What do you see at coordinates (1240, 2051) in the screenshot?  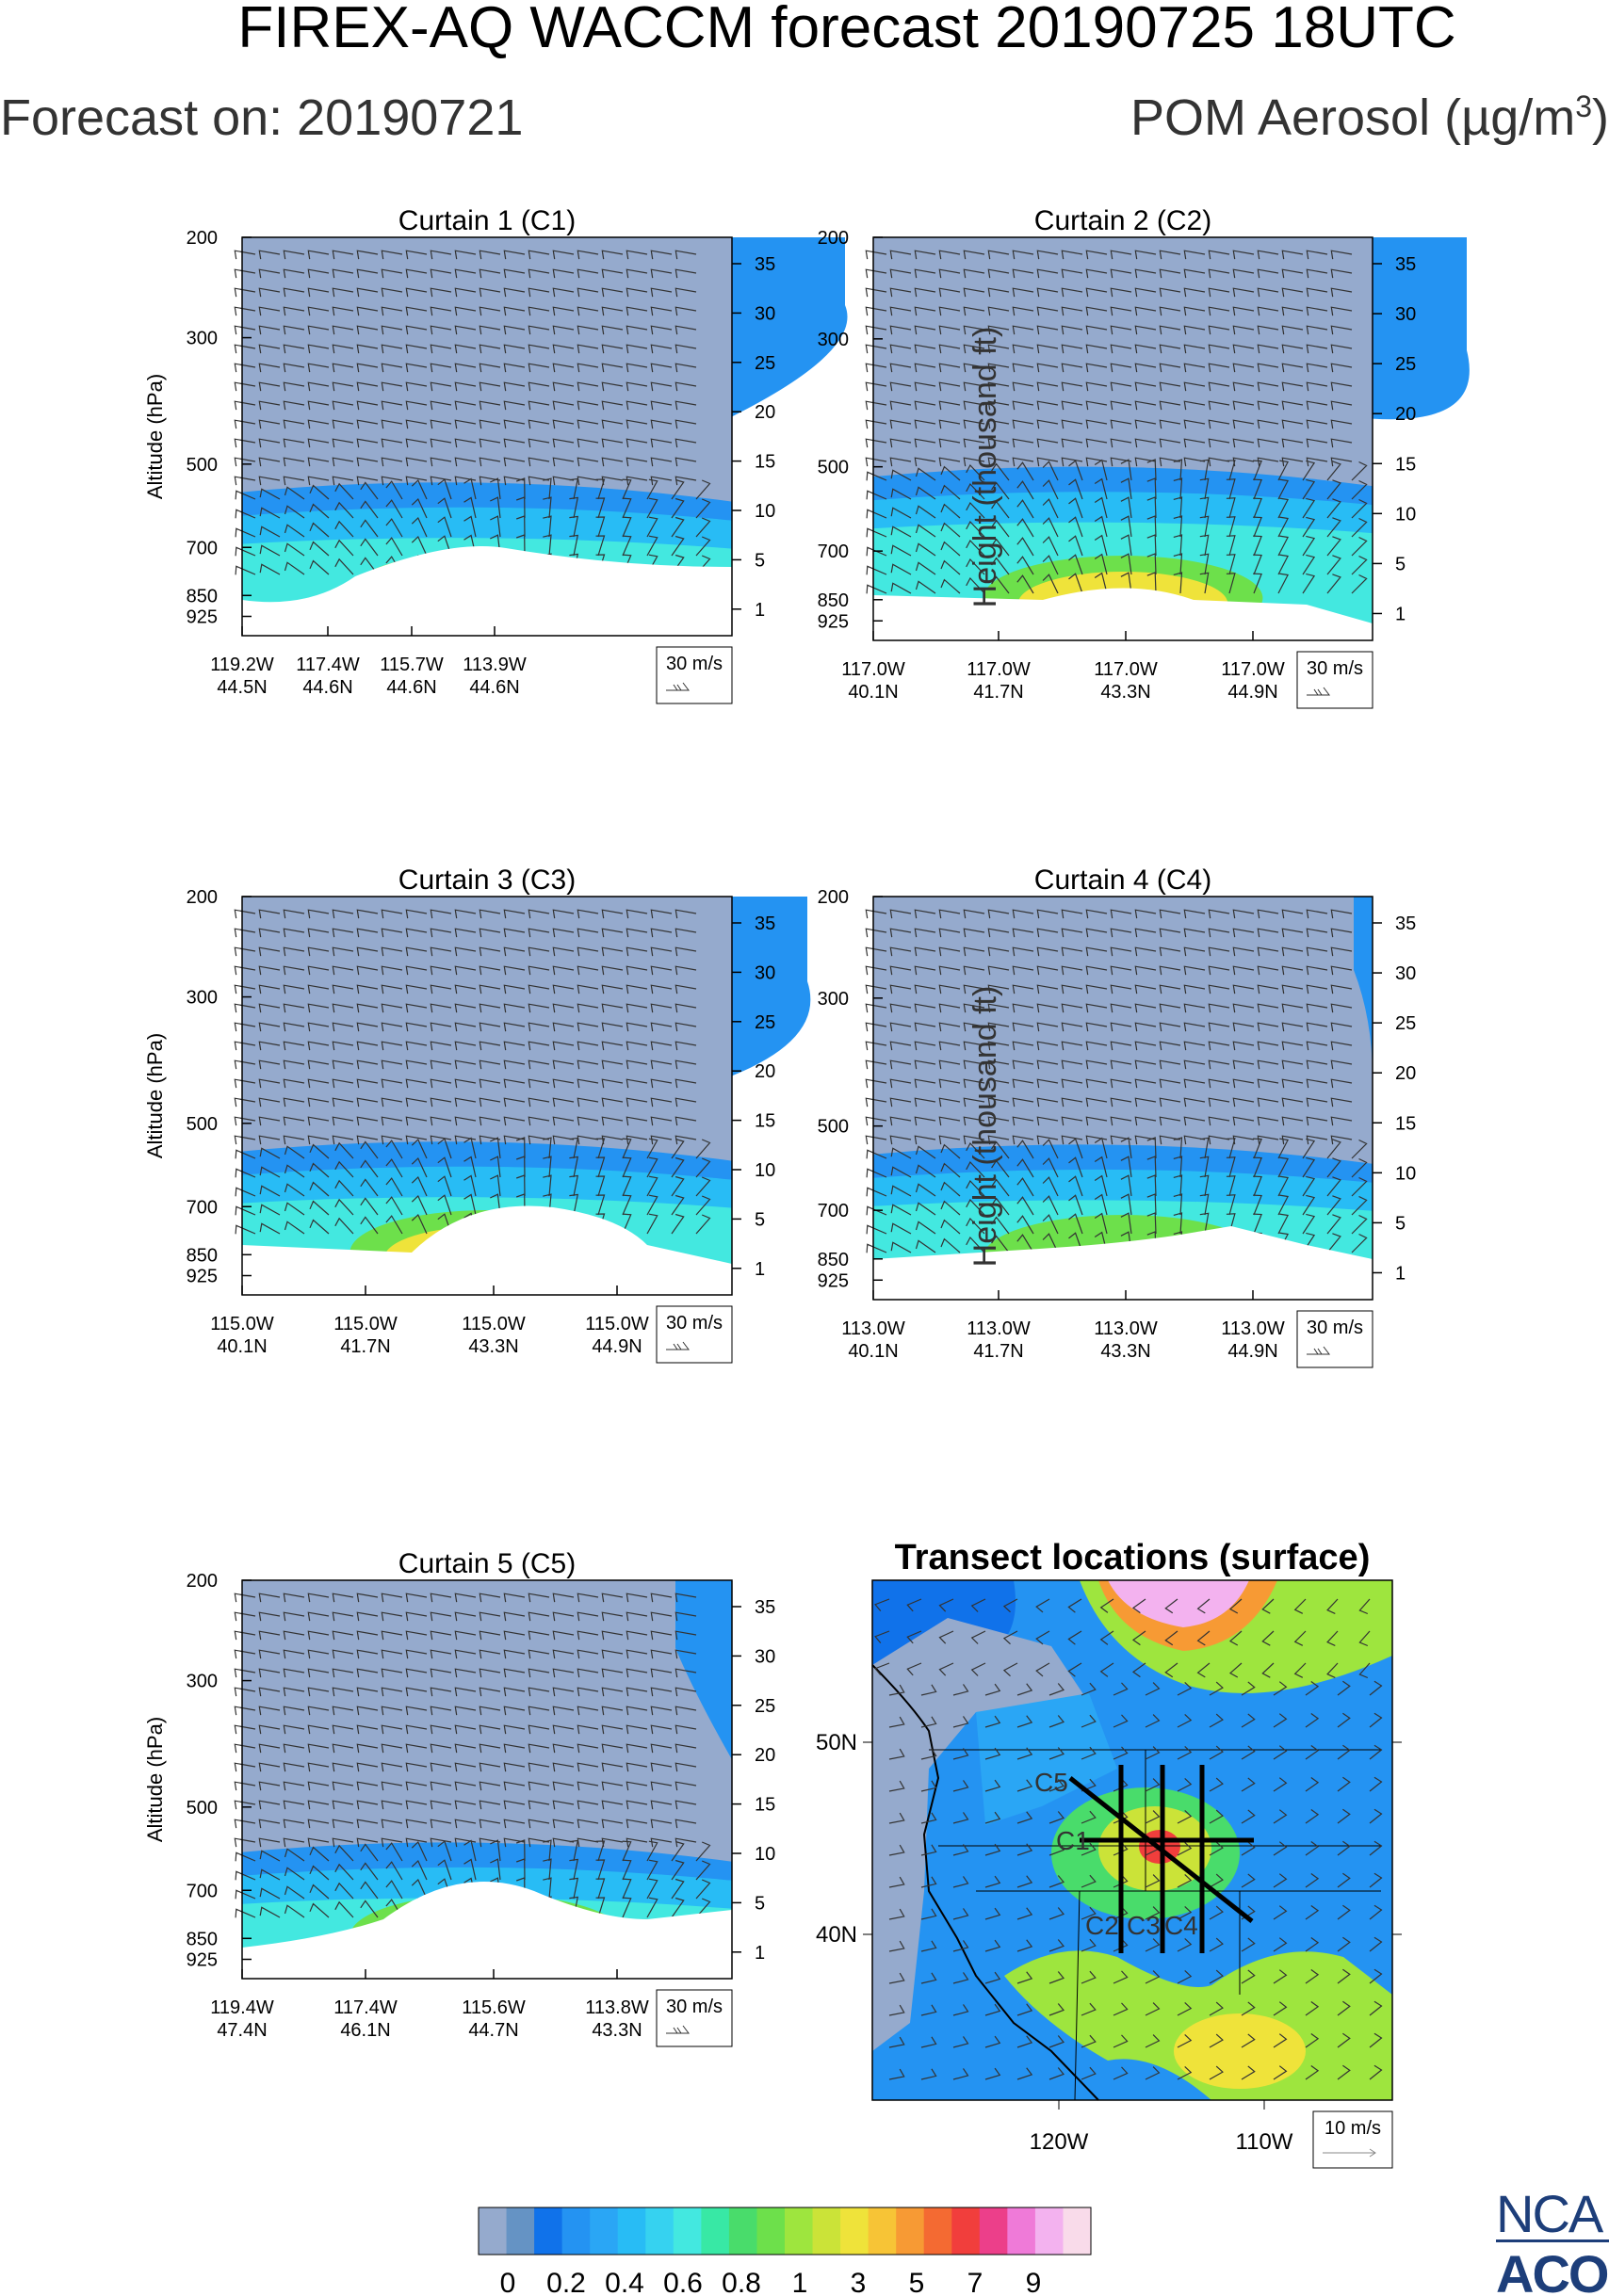 I see `southern-smoke-core` at bounding box center [1240, 2051].